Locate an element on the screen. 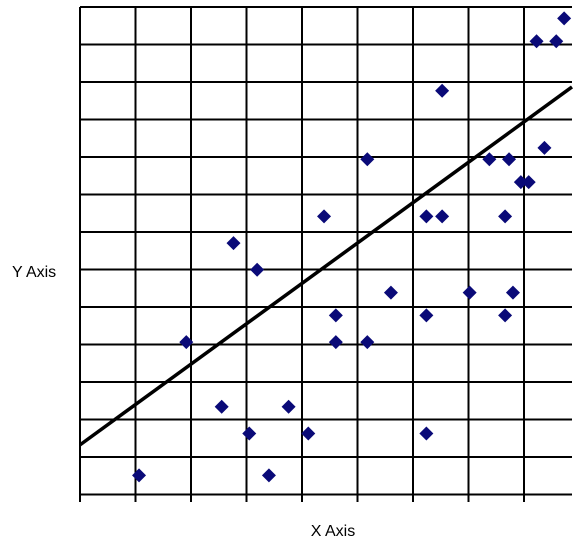 The image size is (573, 542). y-axis-label: Y Axis is located at coordinates (34, 272).